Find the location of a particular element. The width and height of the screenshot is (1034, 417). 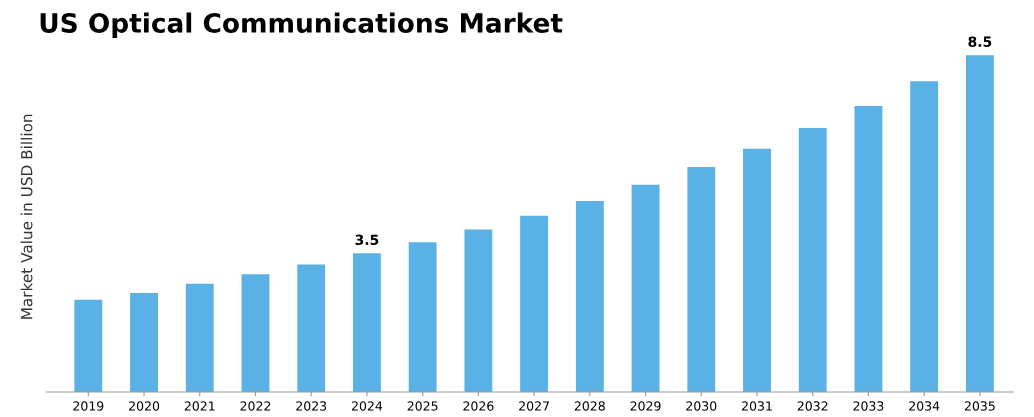

x-tick-label: 2029 is located at coordinates (645, 406).